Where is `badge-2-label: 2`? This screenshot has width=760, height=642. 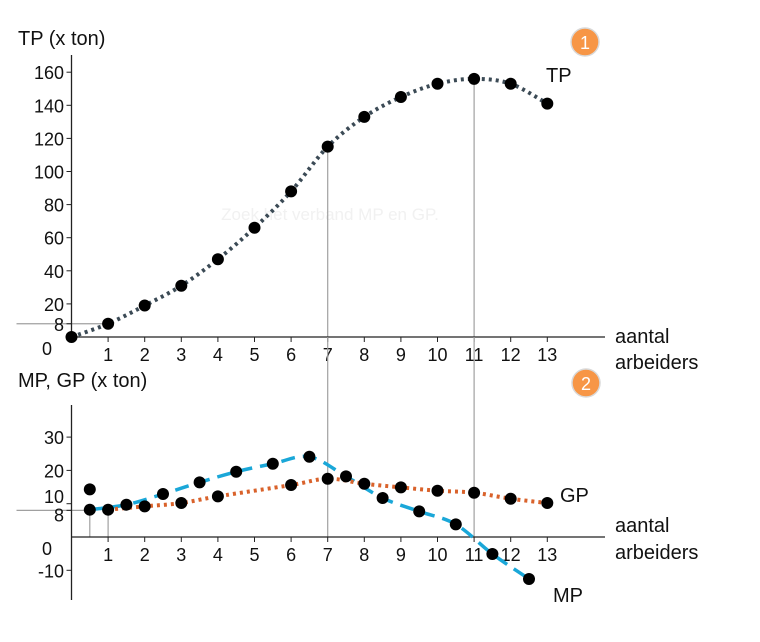
badge-2-label: 2 is located at coordinates (586, 384).